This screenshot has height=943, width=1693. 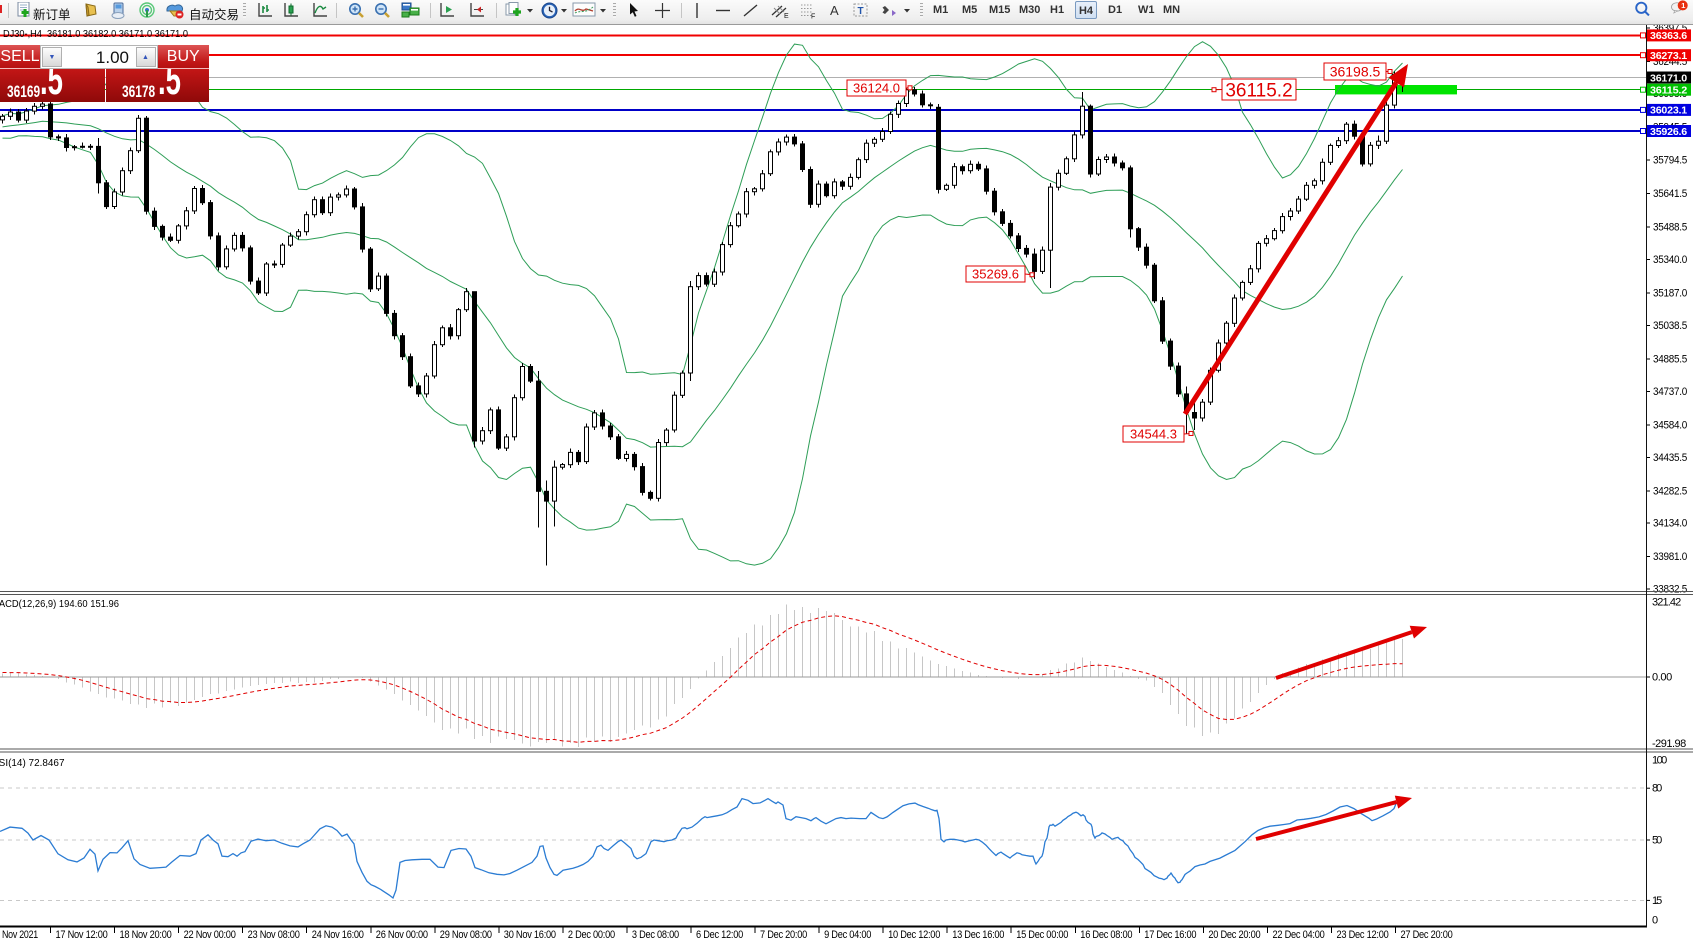 What do you see at coordinates (876, 88) in the screenshot?
I see `svg-text: 36124.0` at bounding box center [876, 88].